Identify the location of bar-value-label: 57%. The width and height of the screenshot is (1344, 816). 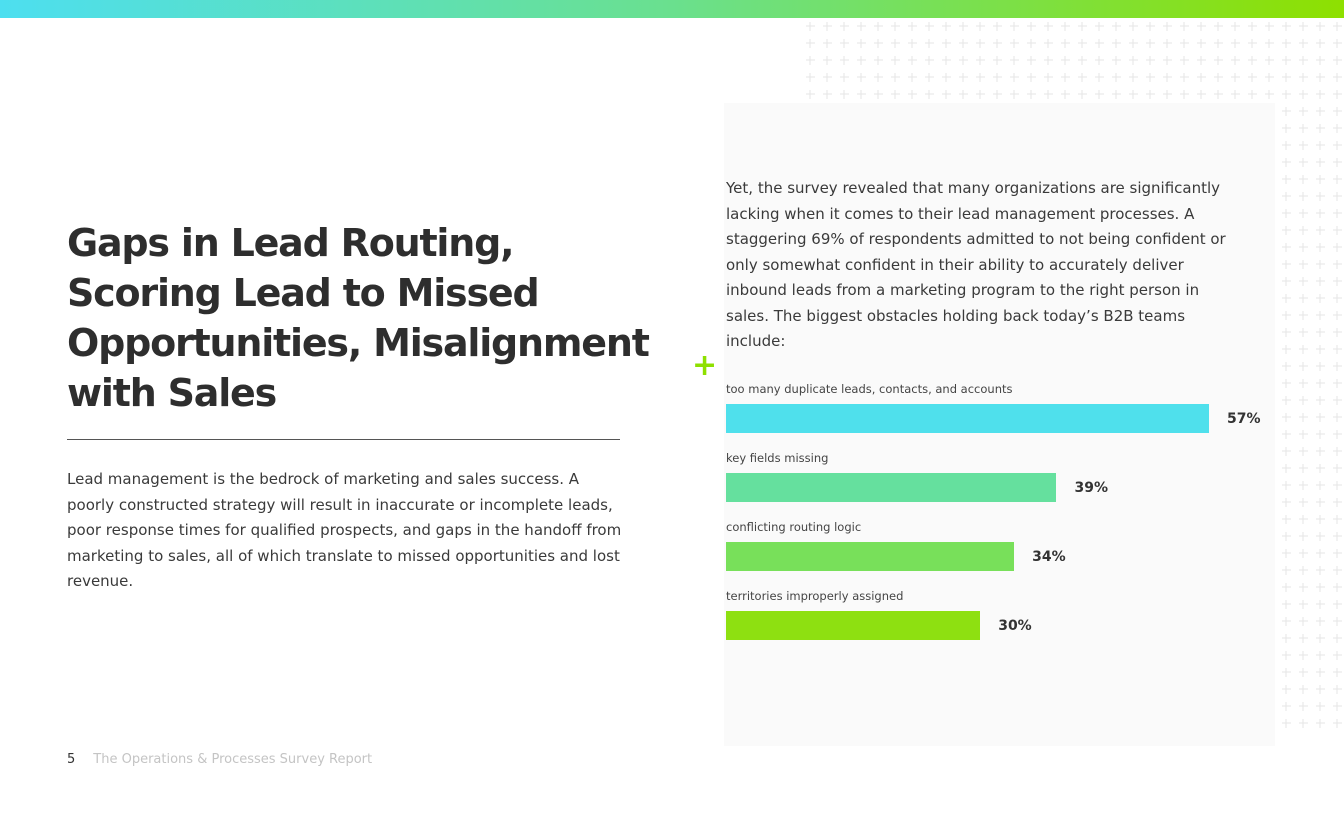
(1244, 419).